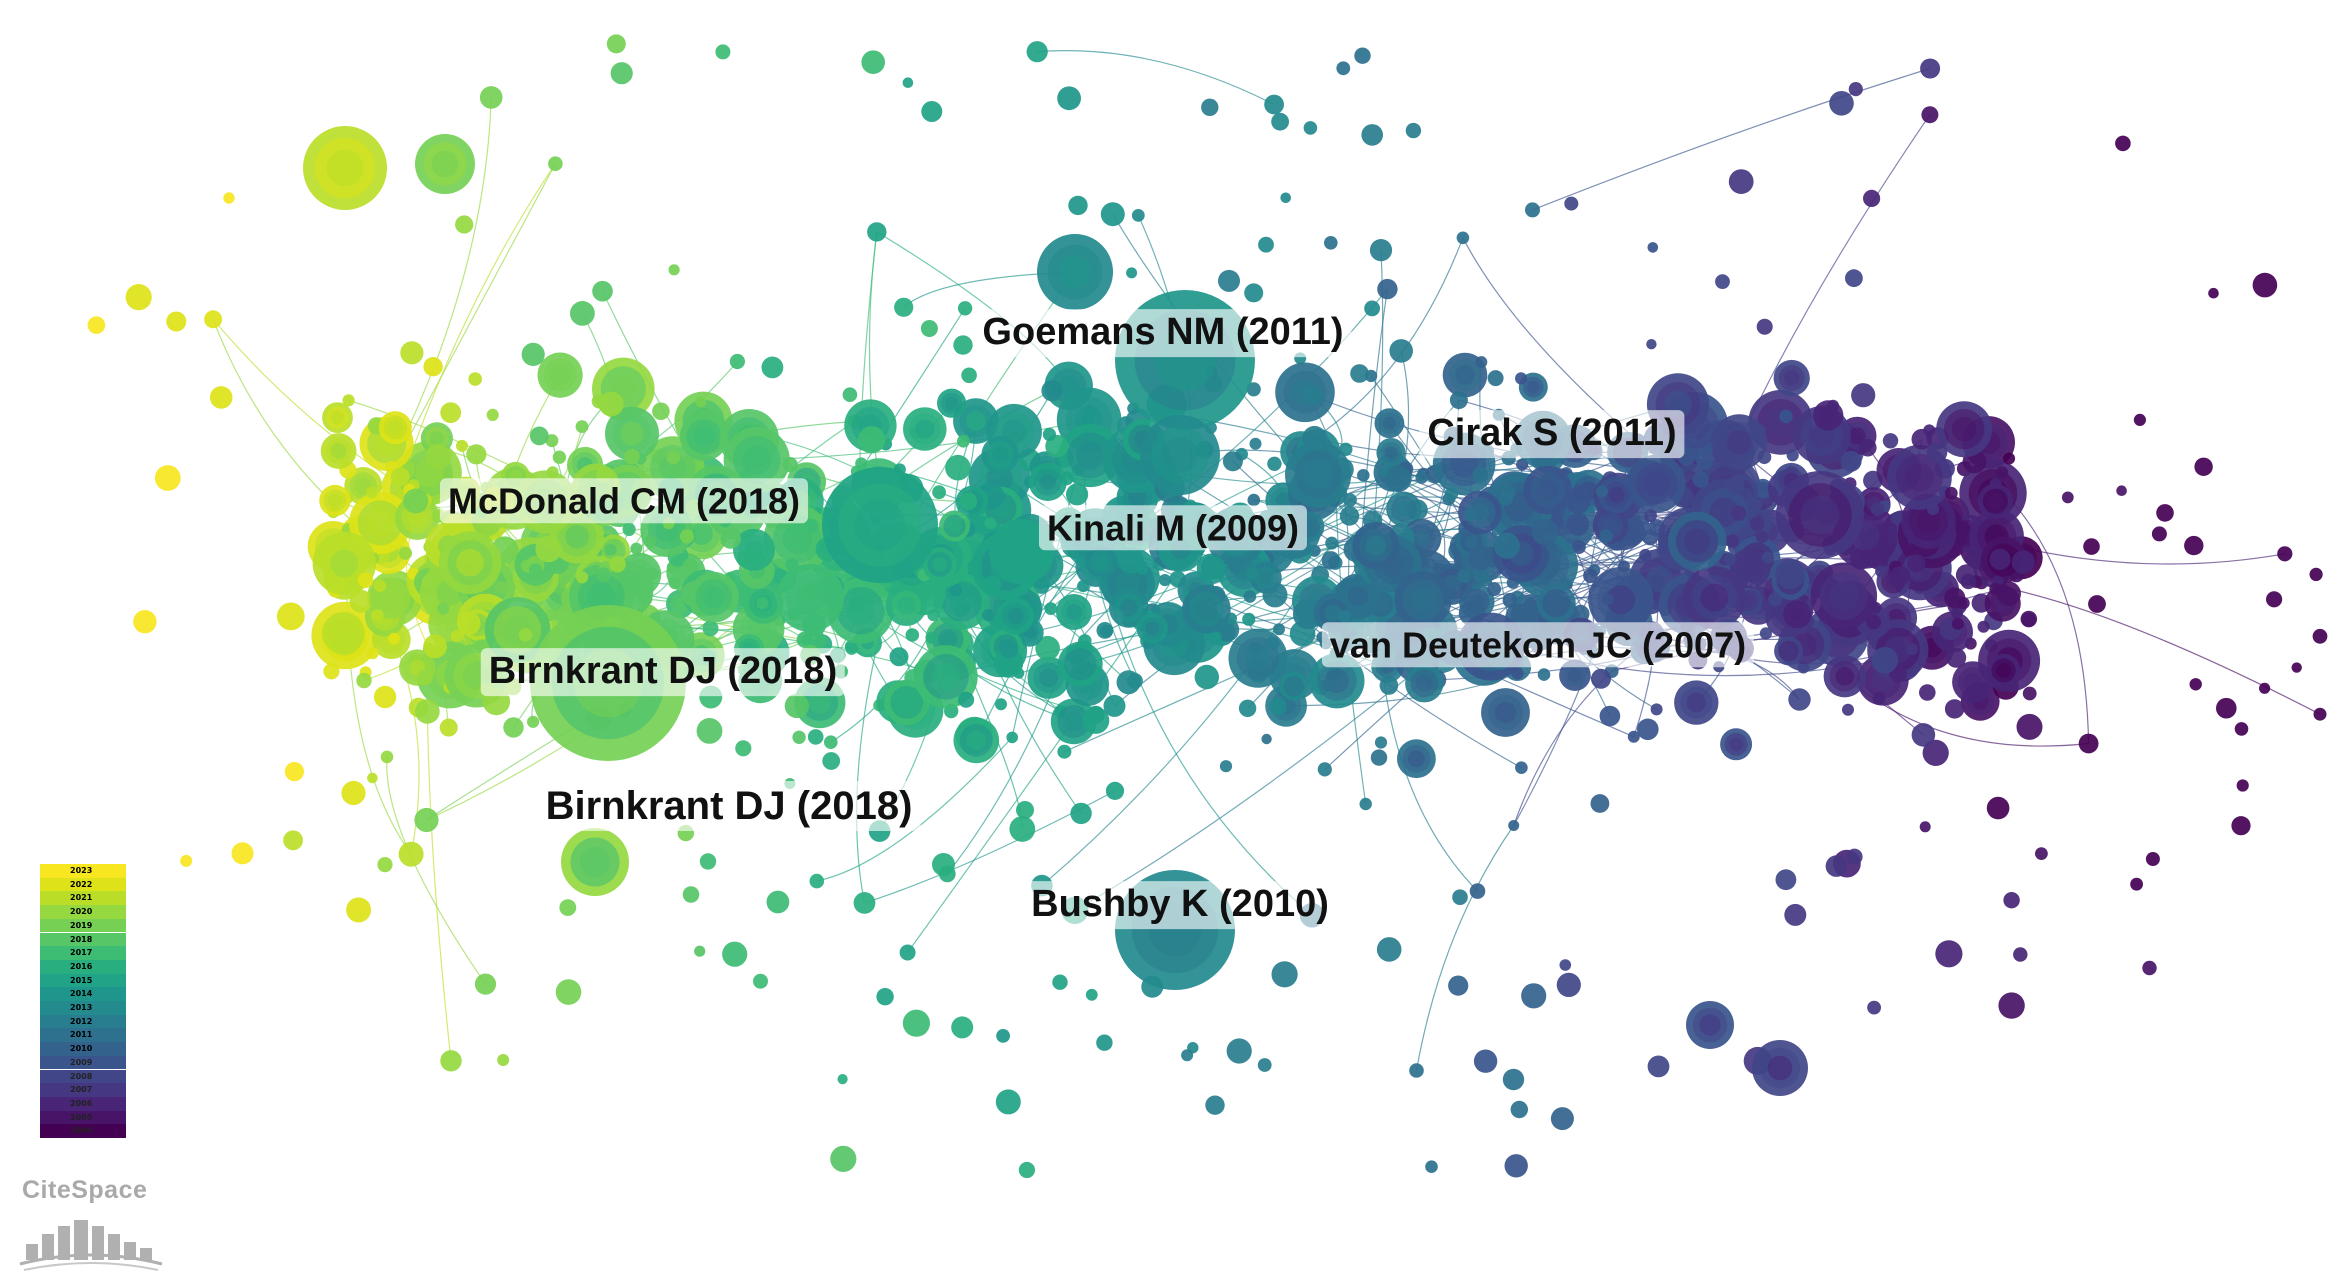  What do you see at coordinates (1180, 905) in the screenshot?
I see `label-bushby: Bushby K (2010)` at bounding box center [1180, 905].